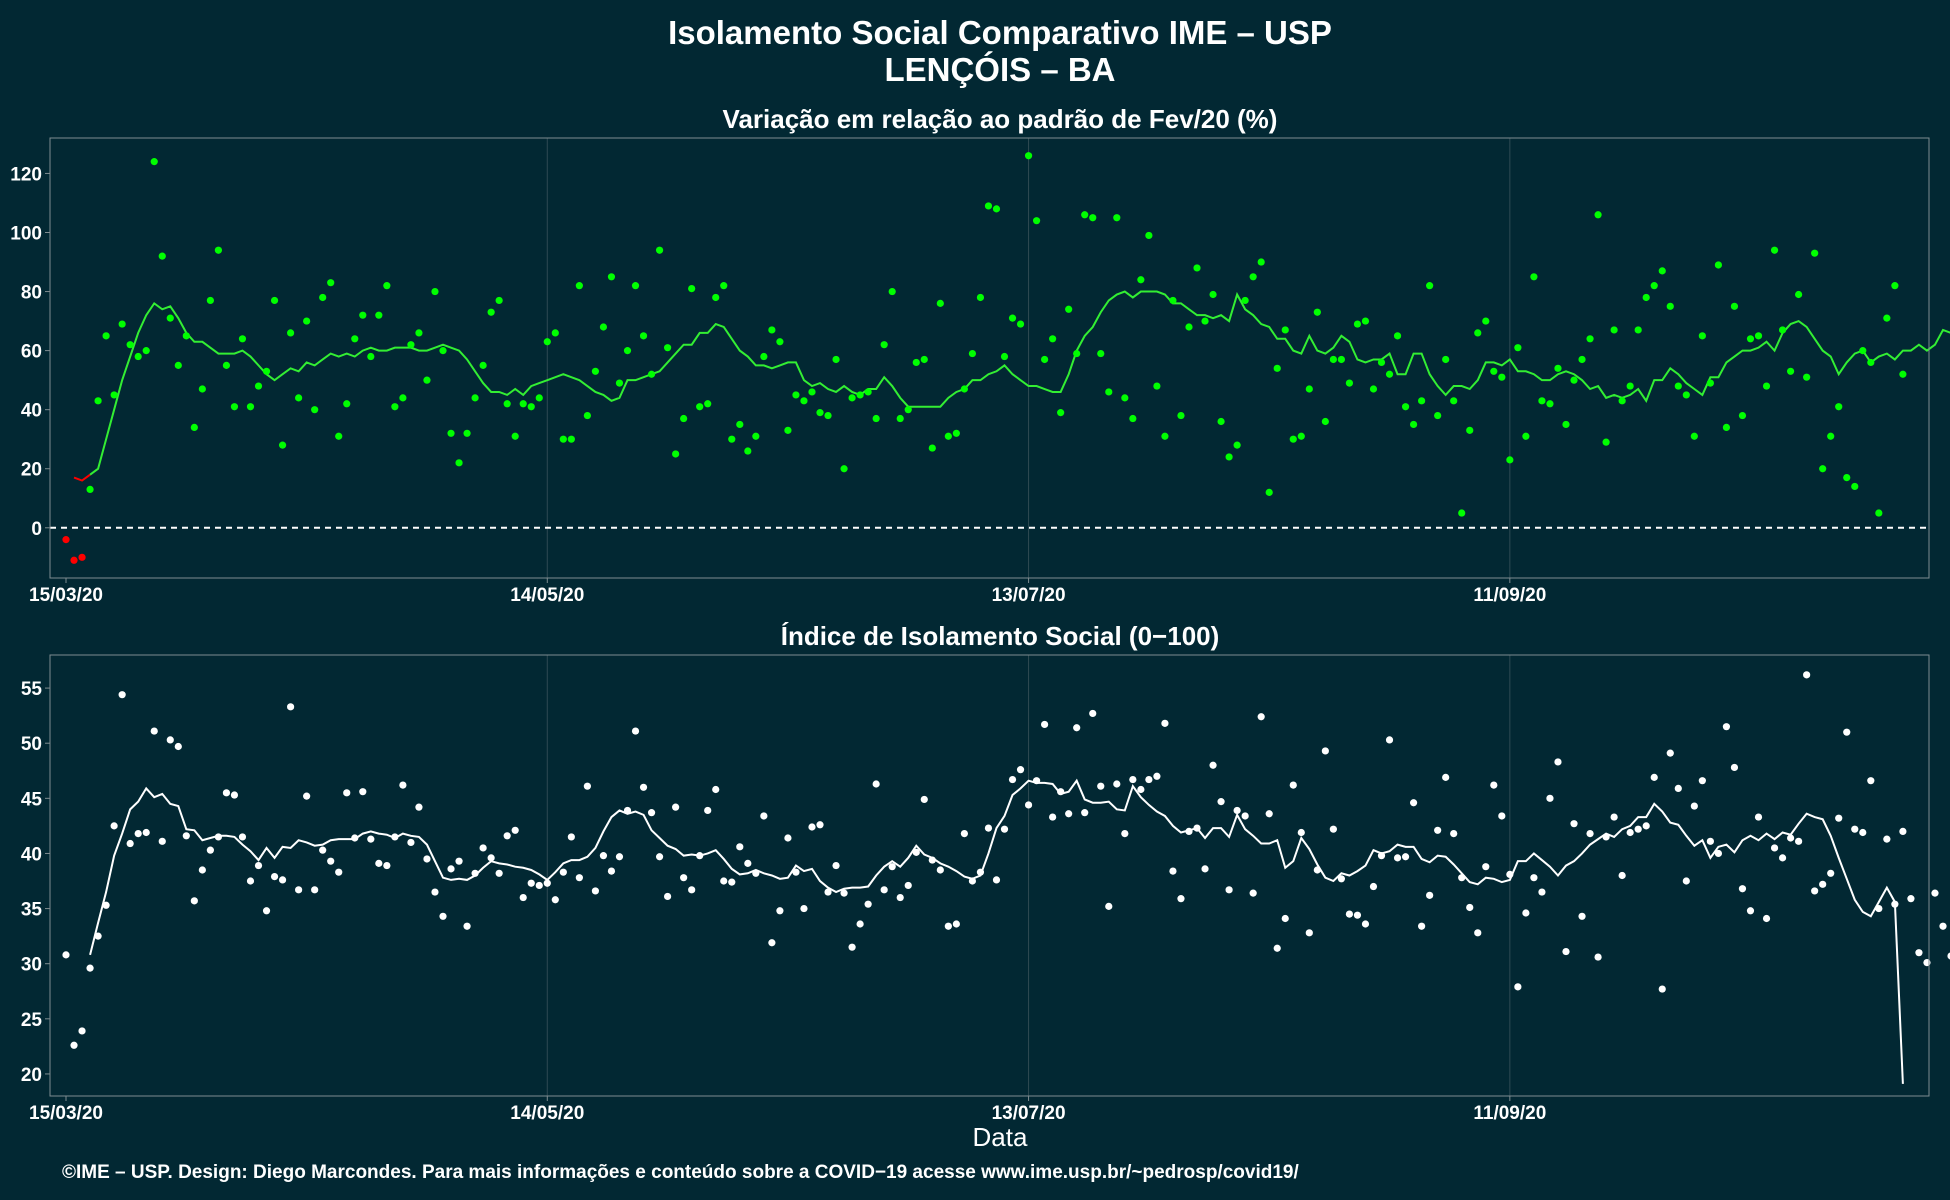  I want to click on x-tick-label: 15/03/20, so click(66, 1113).